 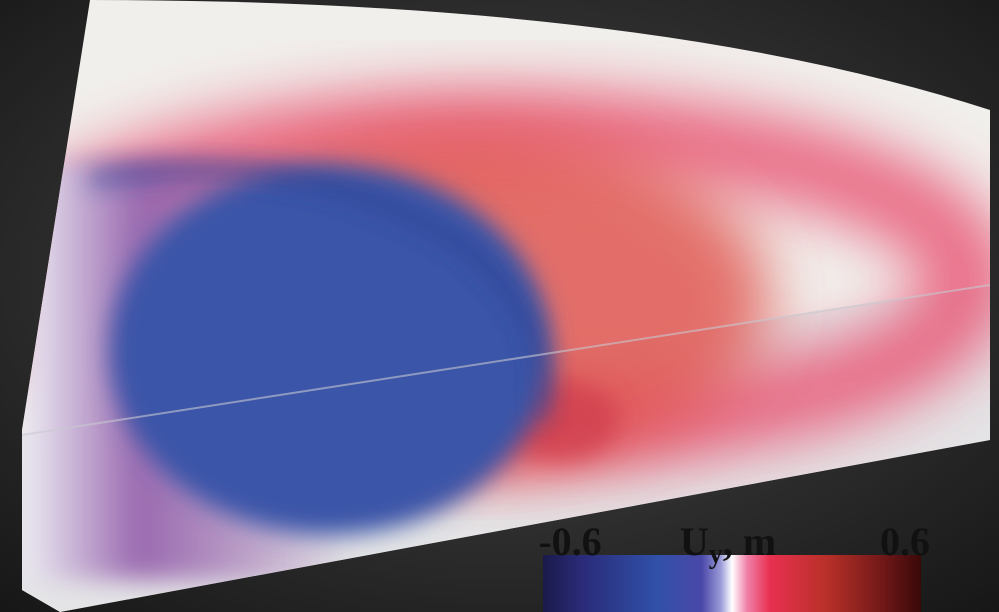 What do you see at coordinates (716, 554) in the screenshot?
I see `label-subscript: y` at bounding box center [716, 554].